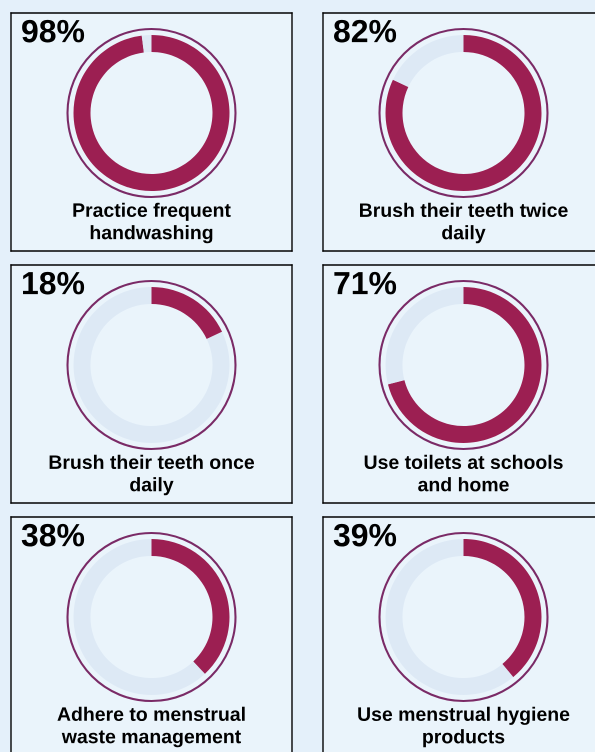 The height and width of the screenshot is (752, 595). I want to click on text: 71%, so click(365, 283).